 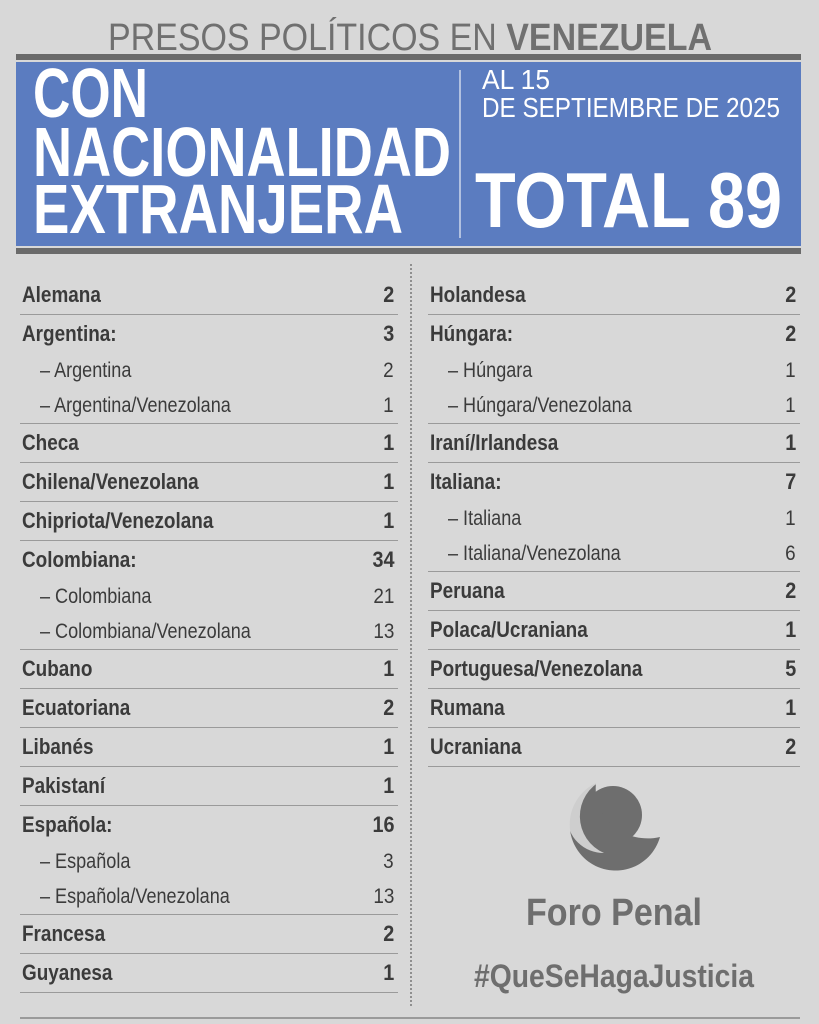 I want to click on nationality-label: Chipriota/Venezolana, so click(x=118, y=520).